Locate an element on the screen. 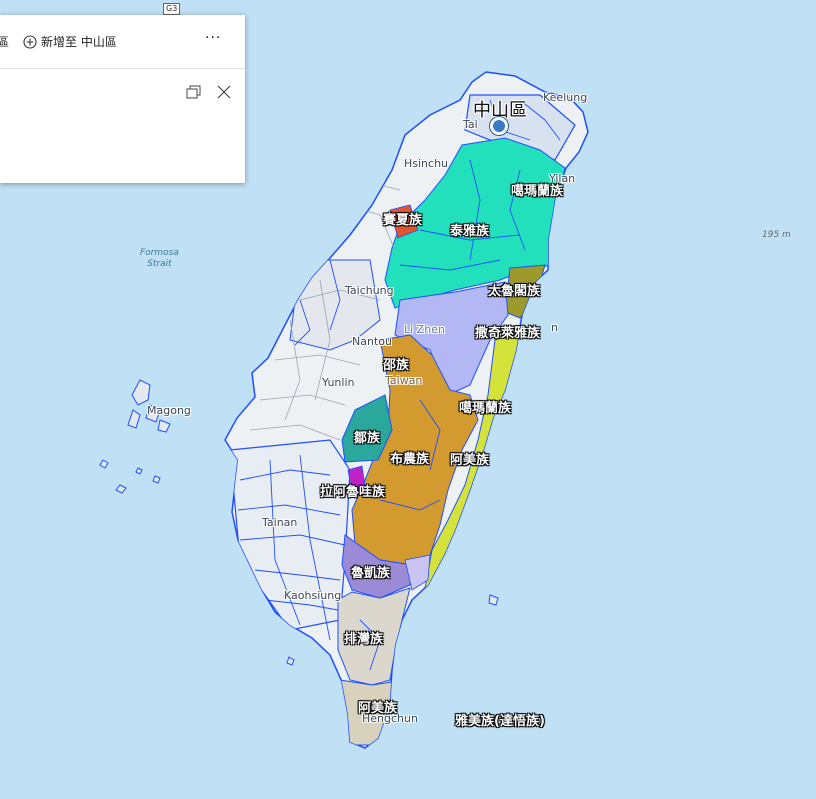  tribe-label-paiwan: 排灣族 is located at coordinates (364, 639).